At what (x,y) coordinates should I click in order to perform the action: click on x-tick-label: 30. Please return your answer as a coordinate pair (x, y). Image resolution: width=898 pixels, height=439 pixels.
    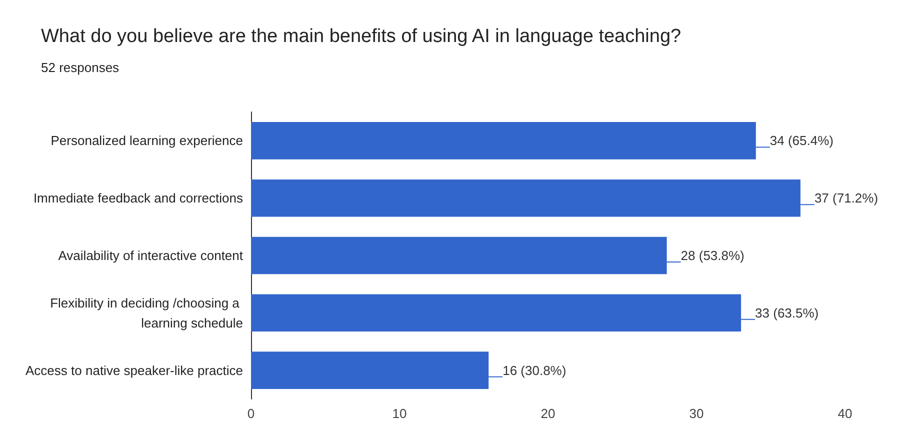
    Looking at the image, I should click on (696, 413).